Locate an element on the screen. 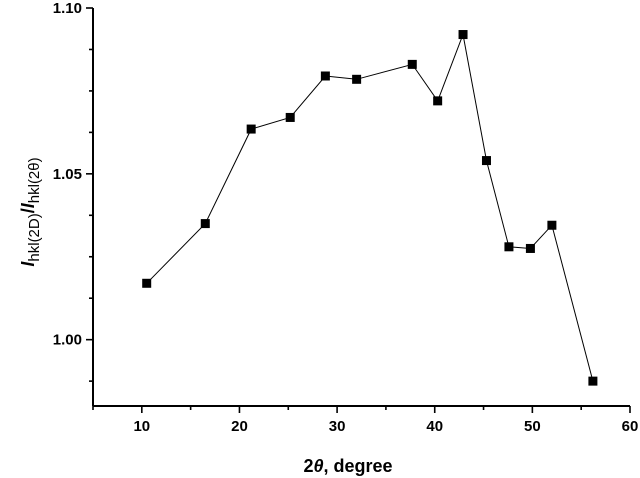  x-tick-label: 10 is located at coordinates (141, 426).